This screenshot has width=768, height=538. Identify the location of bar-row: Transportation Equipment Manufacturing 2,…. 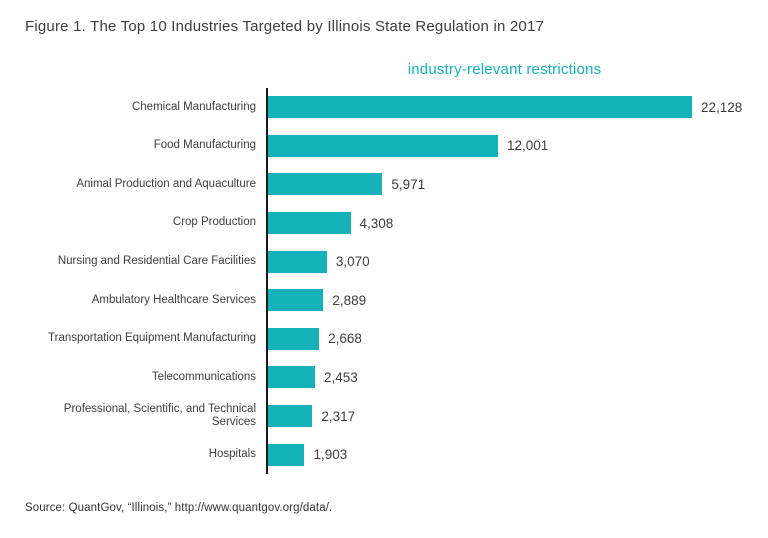
(384, 339).